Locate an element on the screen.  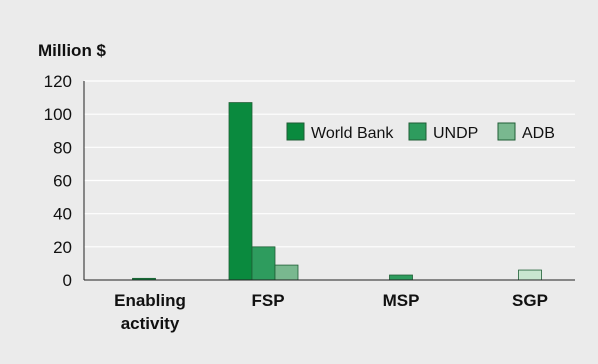
y-tick-label: 40 is located at coordinates (62, 214).